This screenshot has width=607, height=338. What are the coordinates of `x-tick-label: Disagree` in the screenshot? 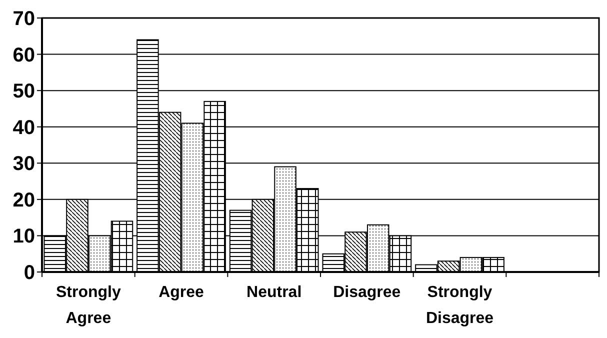 It's located at (367, 292).